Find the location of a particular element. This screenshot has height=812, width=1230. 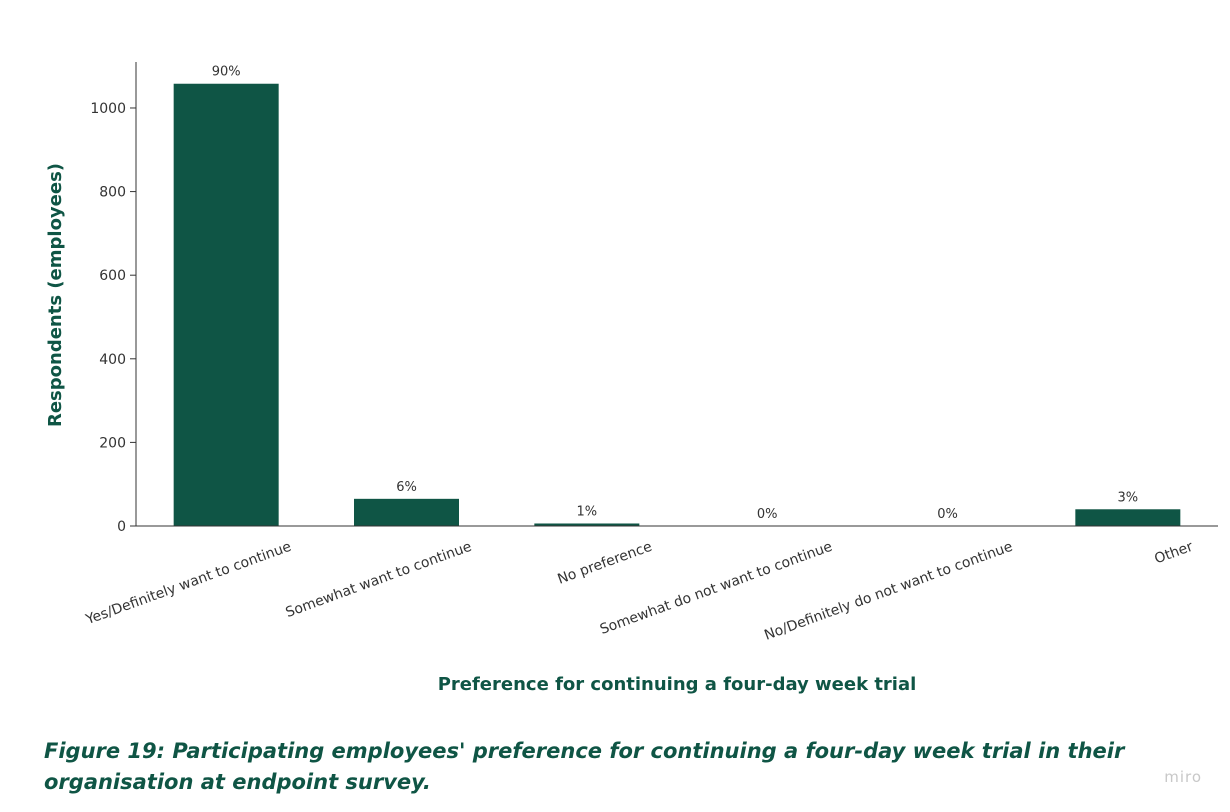

bar-data-label: 6% is located at coordinates (406, 487).